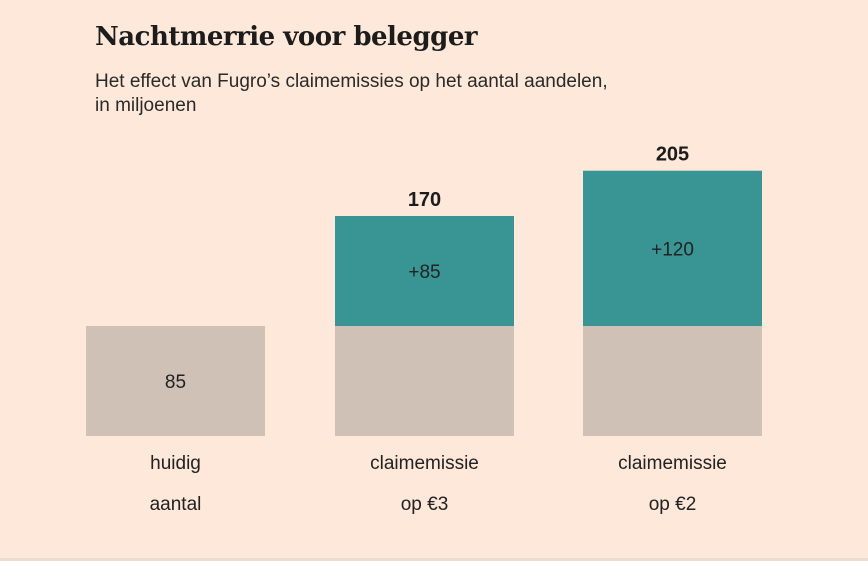 This screenshot has height=561, width=868. Describe the element at coordinates (673, 504) in the screenshot. I see `category-label-3-line-2: op €2` at that location.